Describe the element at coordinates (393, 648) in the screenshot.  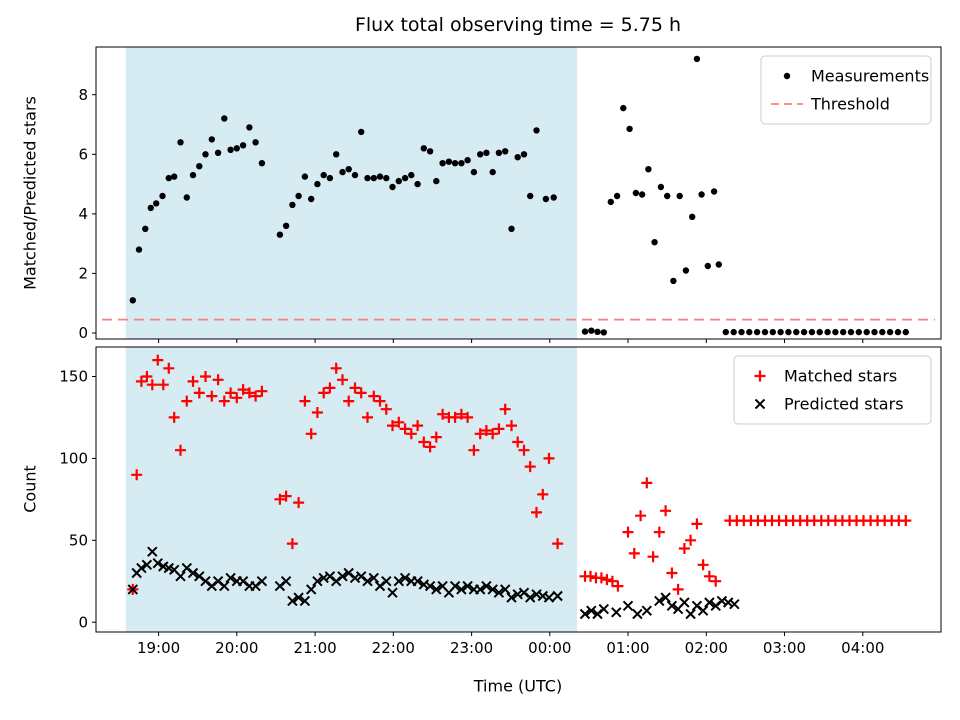
I see `x-tick-label: 22:00` at that location.